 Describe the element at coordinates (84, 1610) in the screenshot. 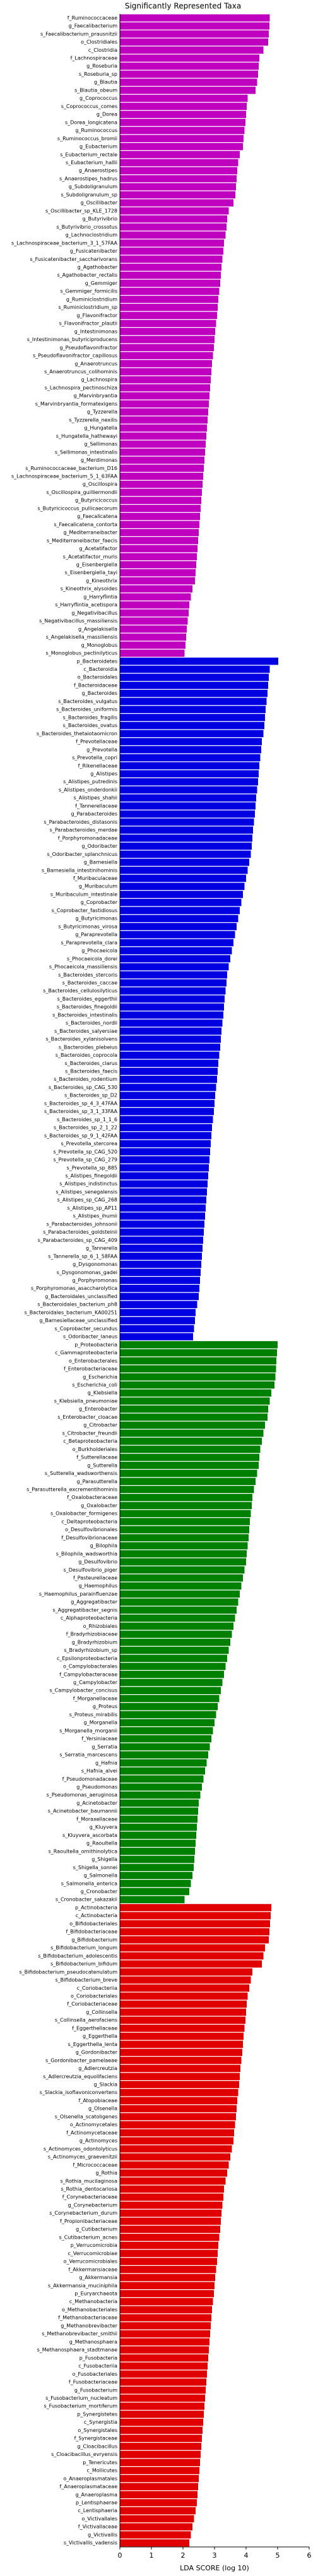

I see `category-label: s_Aggregatibacter_segnis` at that location.